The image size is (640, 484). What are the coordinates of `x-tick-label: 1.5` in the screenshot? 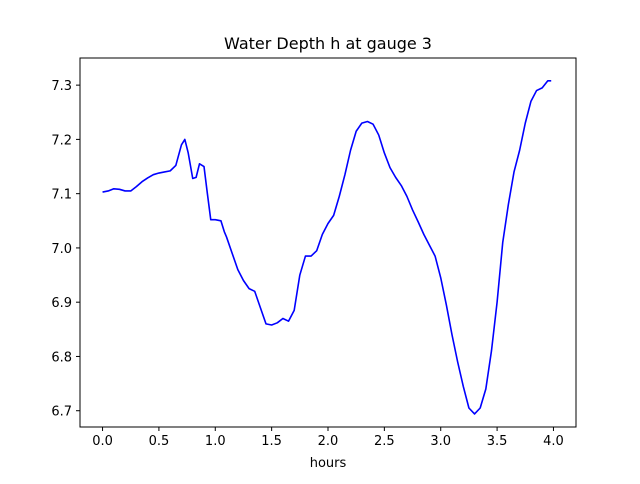 It's located at (271, 441).